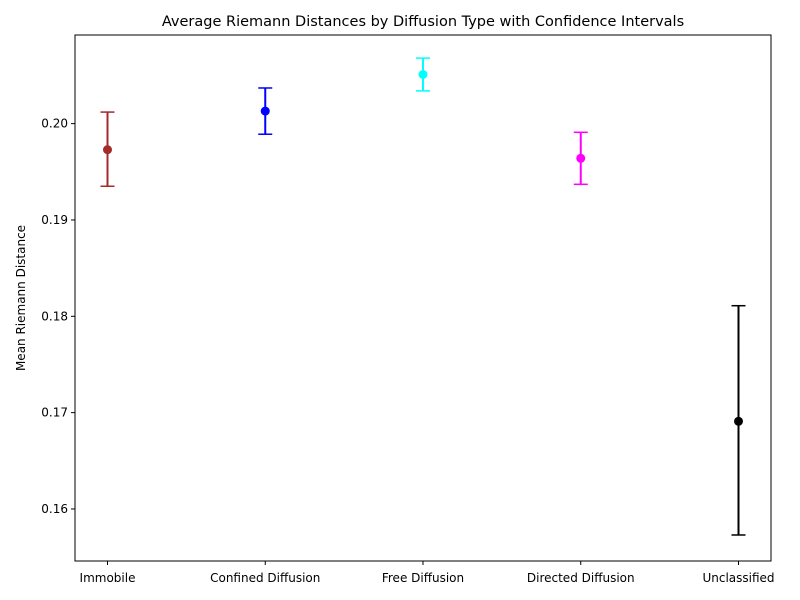  I want to click on errorbar-unclassified, so click(738, 420).